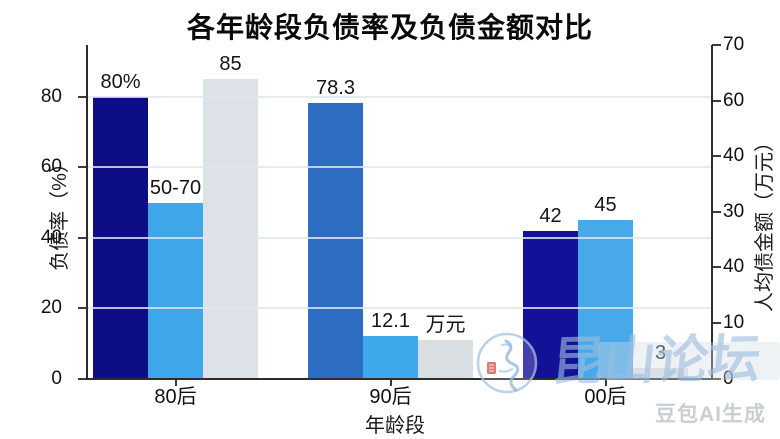 The height and width of the screenshot is (439, 780). I want to click on bar-90后-debt-ratio-bars, so click(335, 240).